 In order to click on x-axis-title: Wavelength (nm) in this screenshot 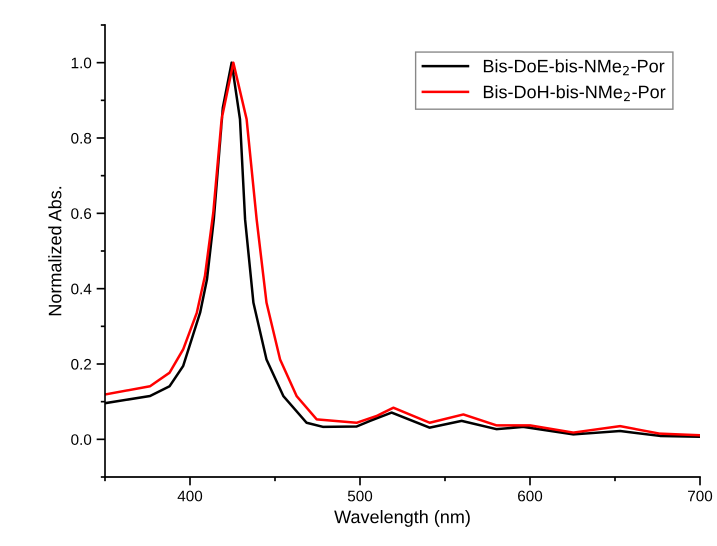, I will do `click(402, 518)`.